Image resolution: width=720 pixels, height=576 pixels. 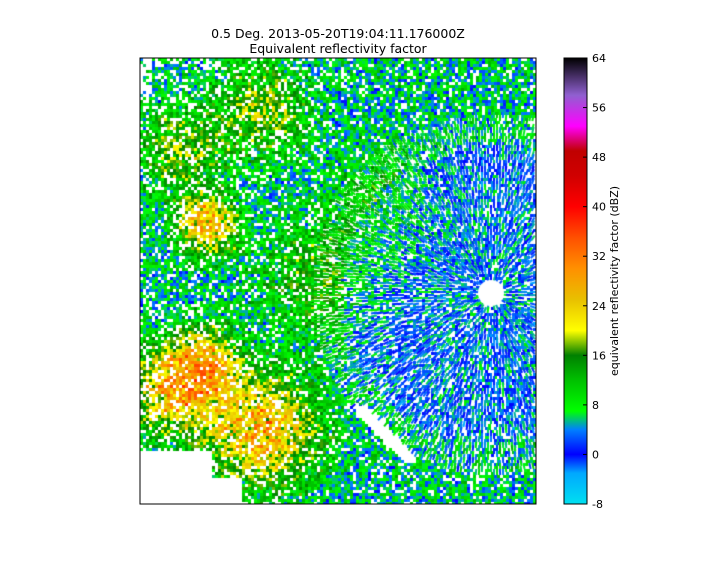 What do you see at coordinates (595, 454) in the screenshot?
I see `colorbar-tick-label: 0` at bounding box center [595, 454].